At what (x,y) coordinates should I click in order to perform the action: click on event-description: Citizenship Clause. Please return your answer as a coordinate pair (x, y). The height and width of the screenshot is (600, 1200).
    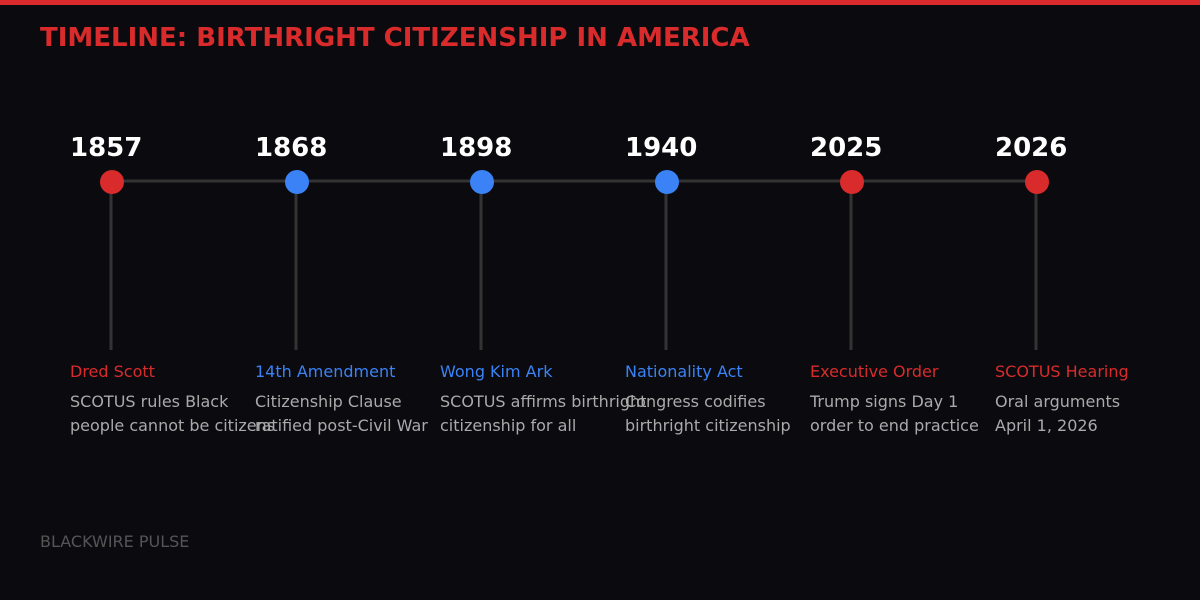
    Looking at the image, I should click on (328, 401).